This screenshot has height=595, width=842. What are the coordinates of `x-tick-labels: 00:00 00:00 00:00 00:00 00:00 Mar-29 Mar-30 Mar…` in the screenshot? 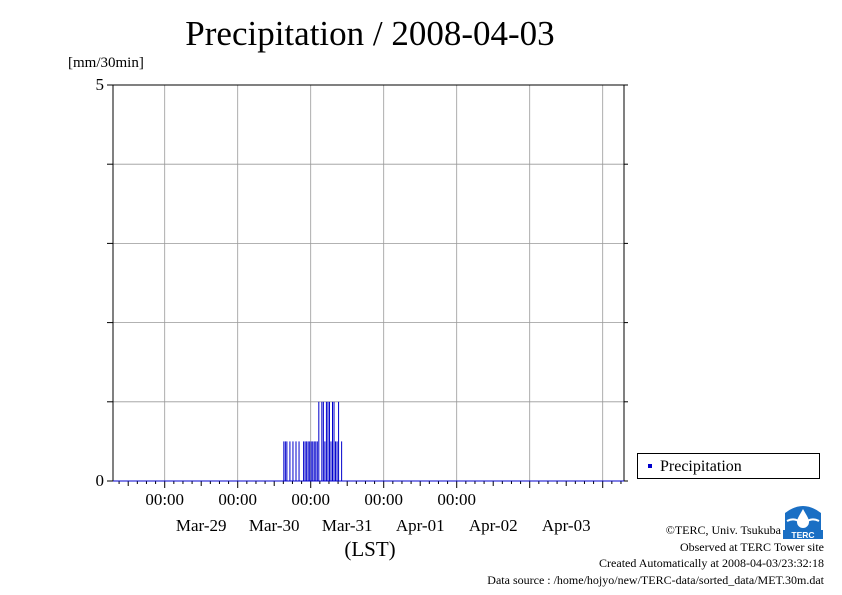 It's located at (367, 512).